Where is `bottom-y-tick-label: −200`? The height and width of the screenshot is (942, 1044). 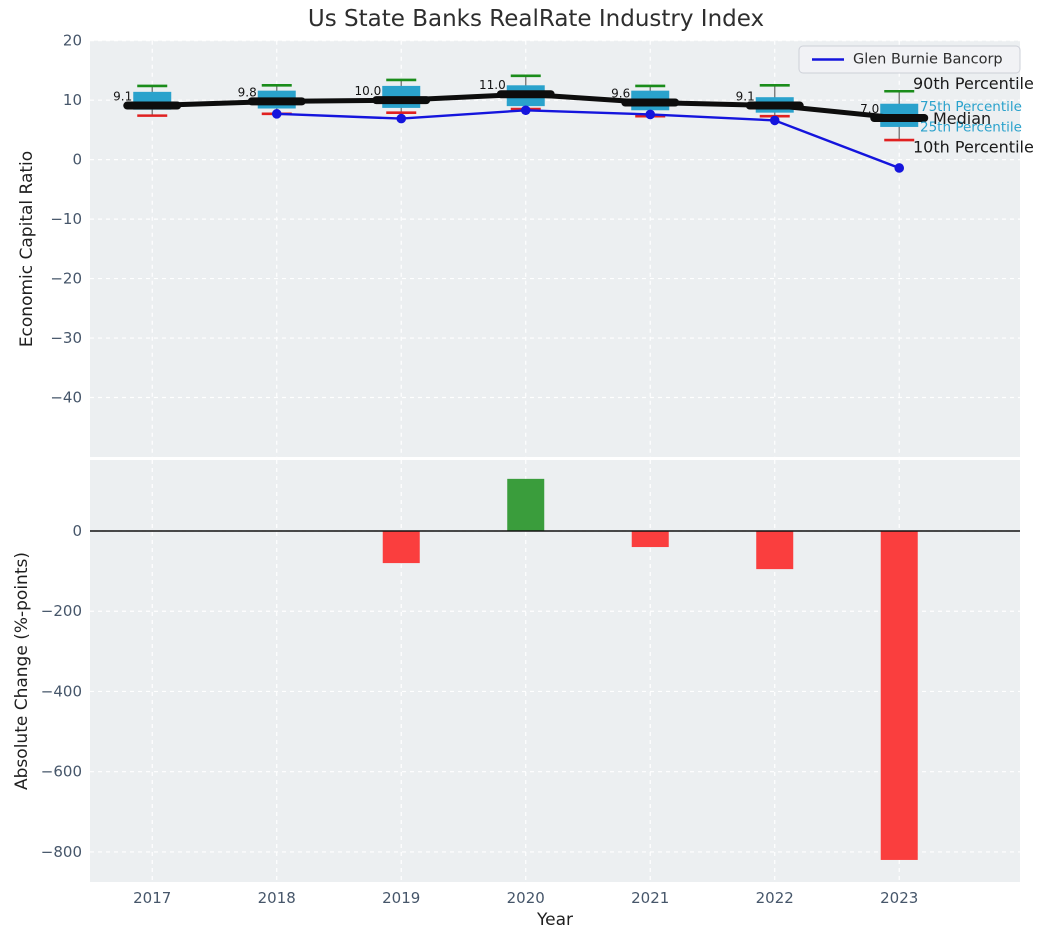 bottom-y-tick-label: −200 is located at coordinates (61, 611).